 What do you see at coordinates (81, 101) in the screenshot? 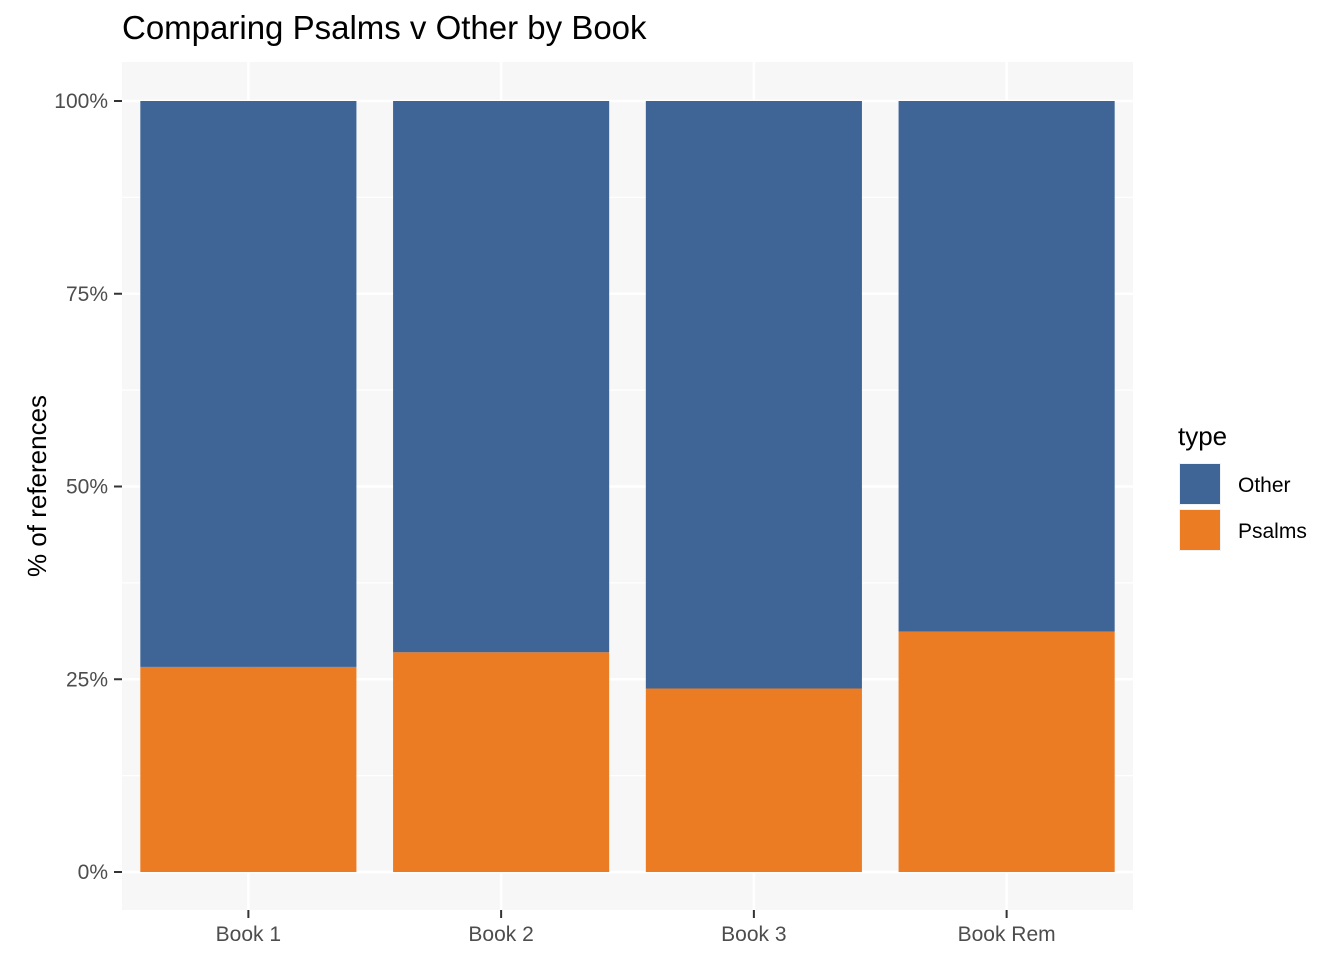
I see `y-tick-label: 100%` at bounding box center [81, 101].